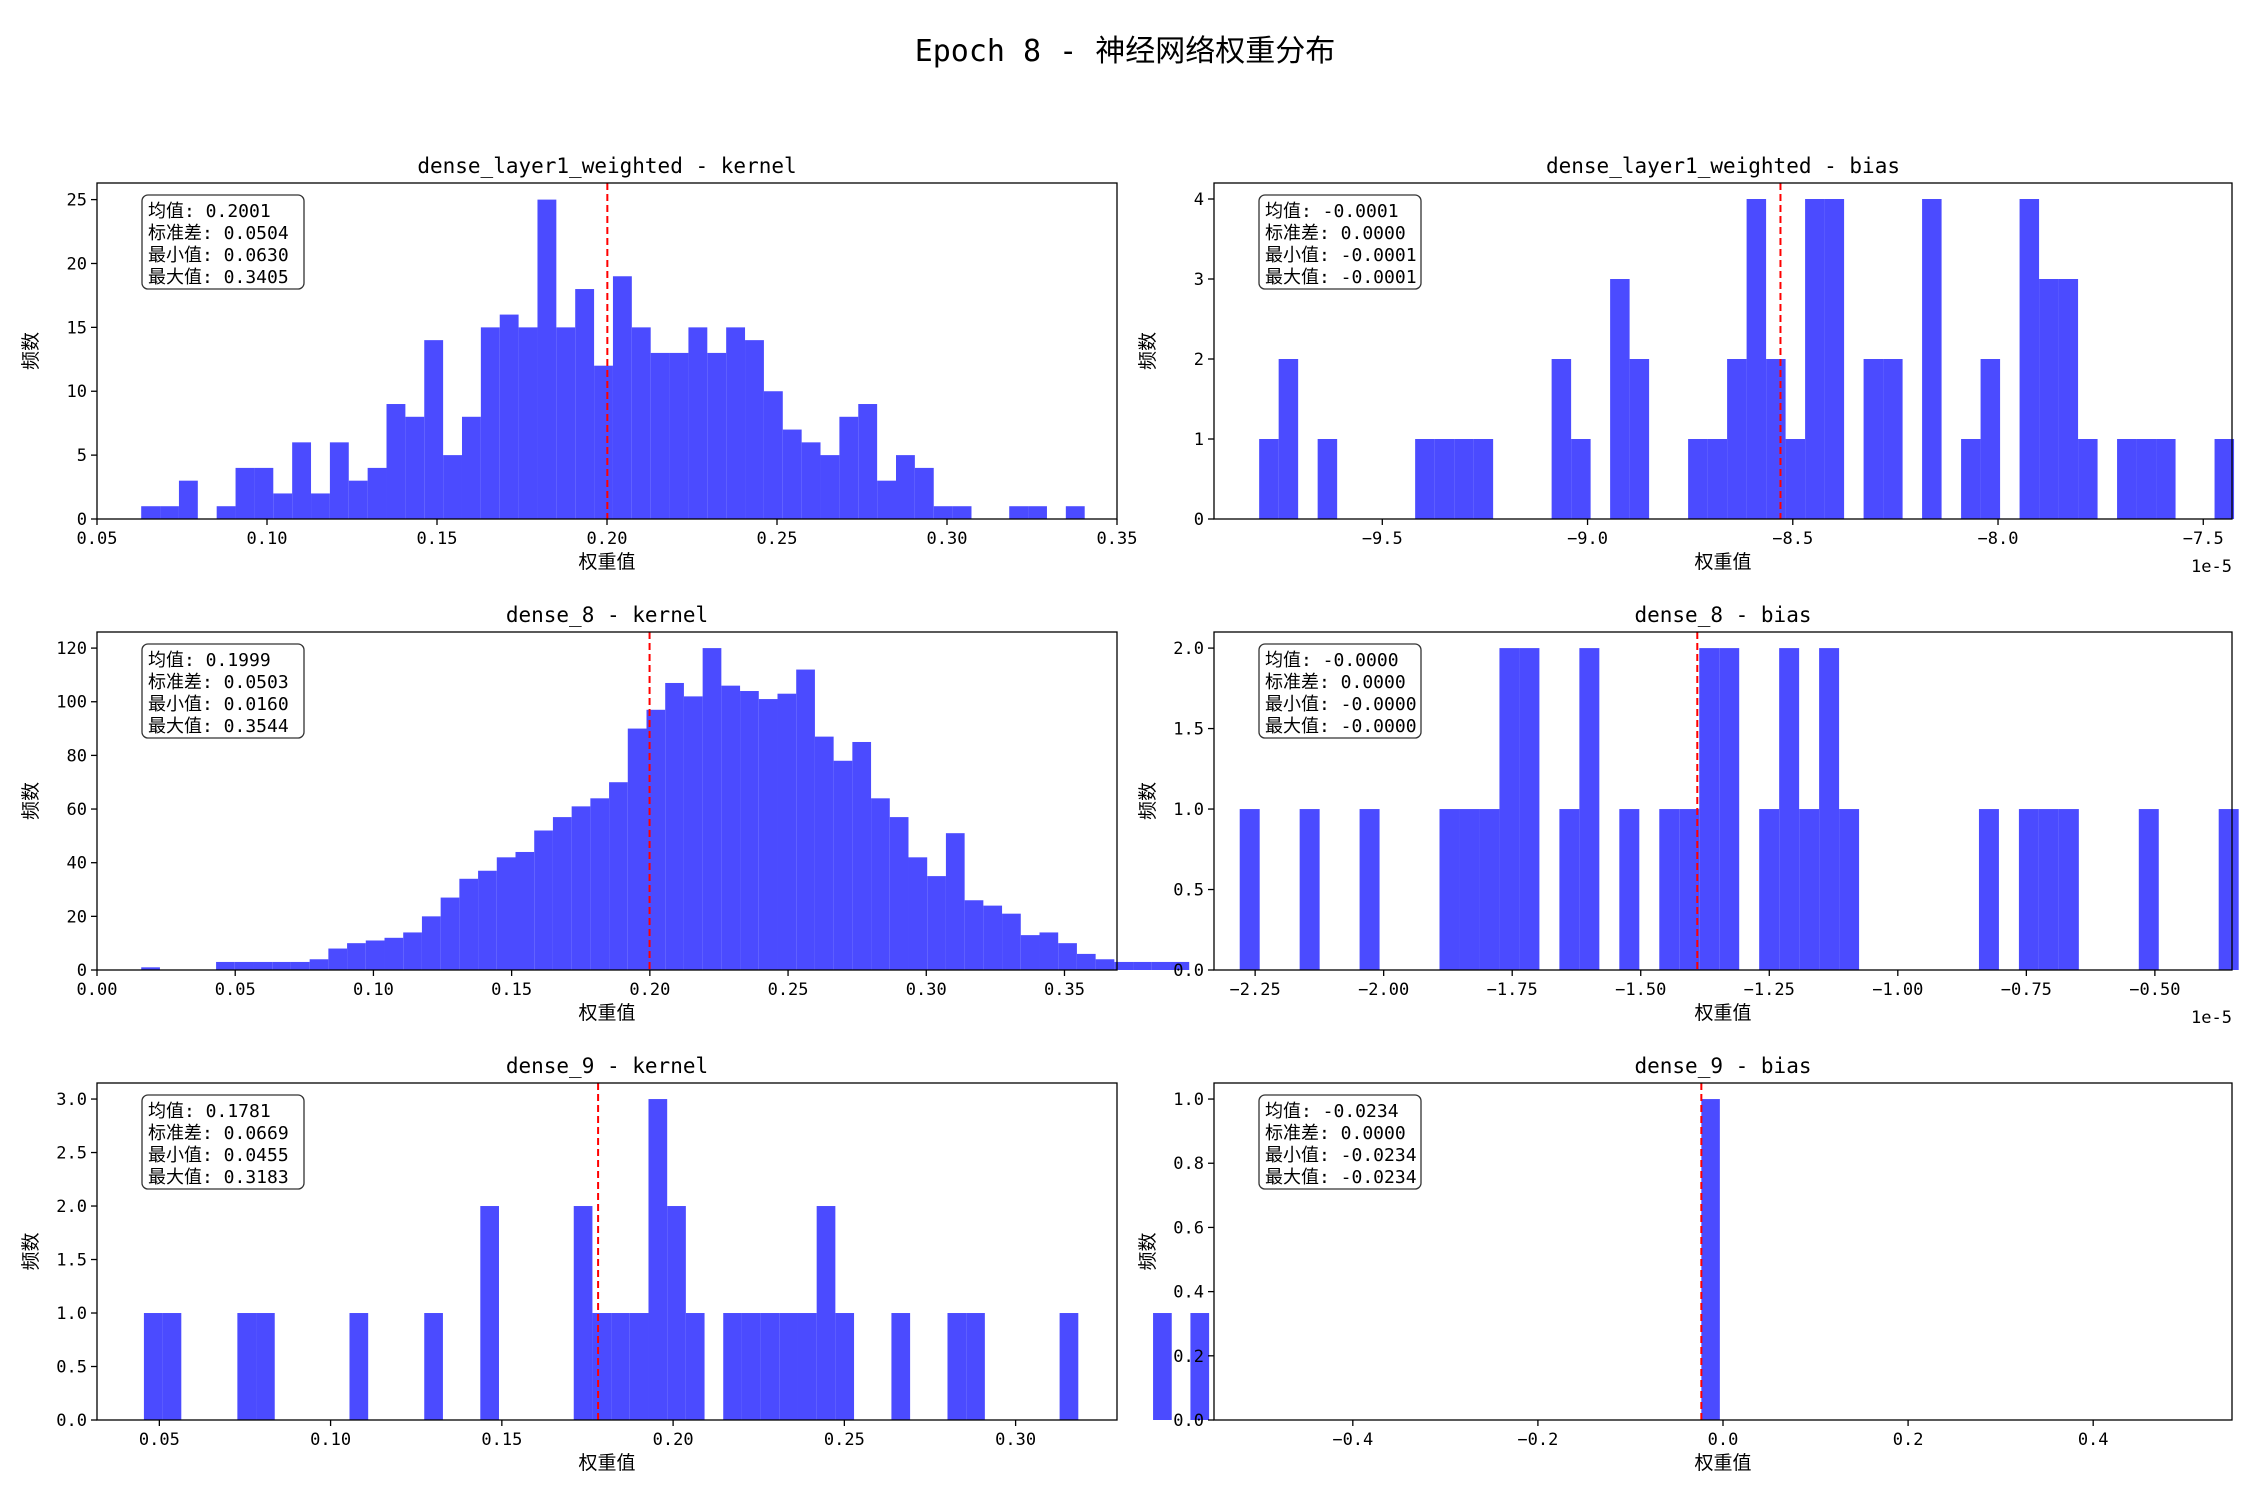  What do you see at coordinates (31, 351) in the screenshot?
I see `y-axis-label: 频数` at bounding box center [31, 351].